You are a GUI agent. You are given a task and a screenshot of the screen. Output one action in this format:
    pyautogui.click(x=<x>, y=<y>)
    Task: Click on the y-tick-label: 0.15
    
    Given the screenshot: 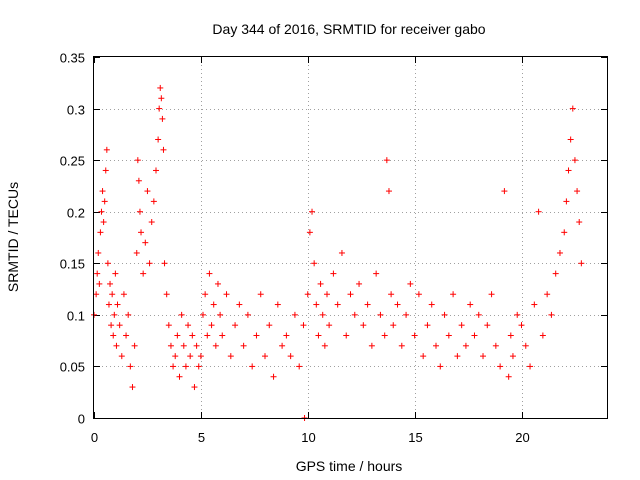 What is the action you would take?
    pyautogui.click(x=72, y=264)
    